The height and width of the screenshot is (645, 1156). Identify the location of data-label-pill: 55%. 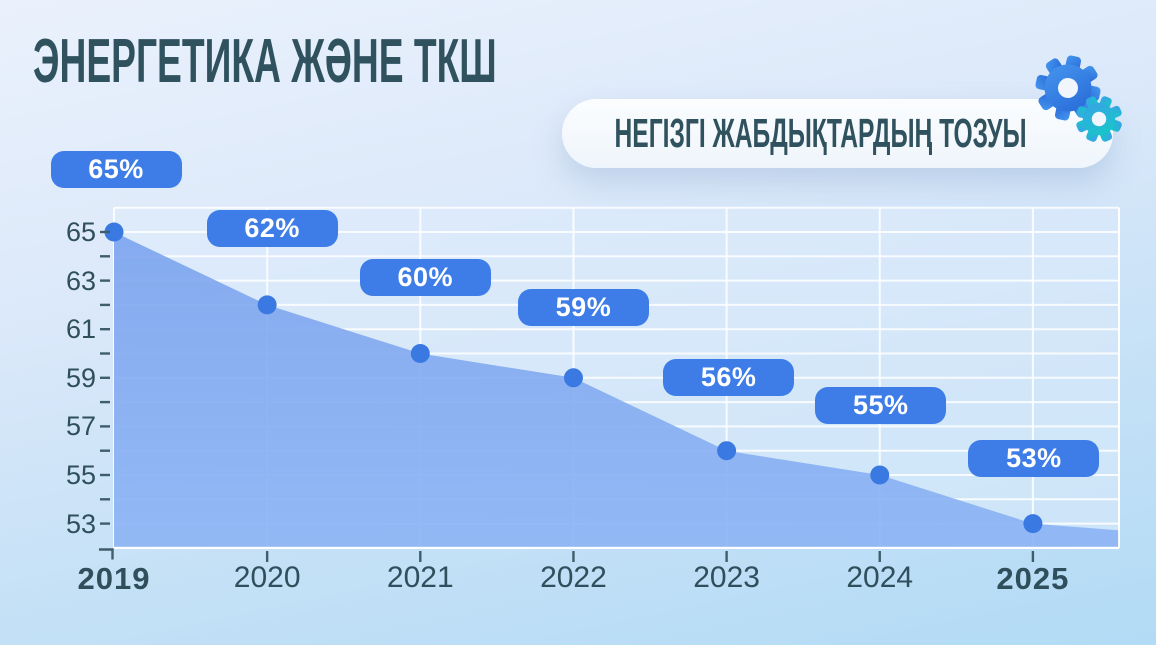
(881, 405).